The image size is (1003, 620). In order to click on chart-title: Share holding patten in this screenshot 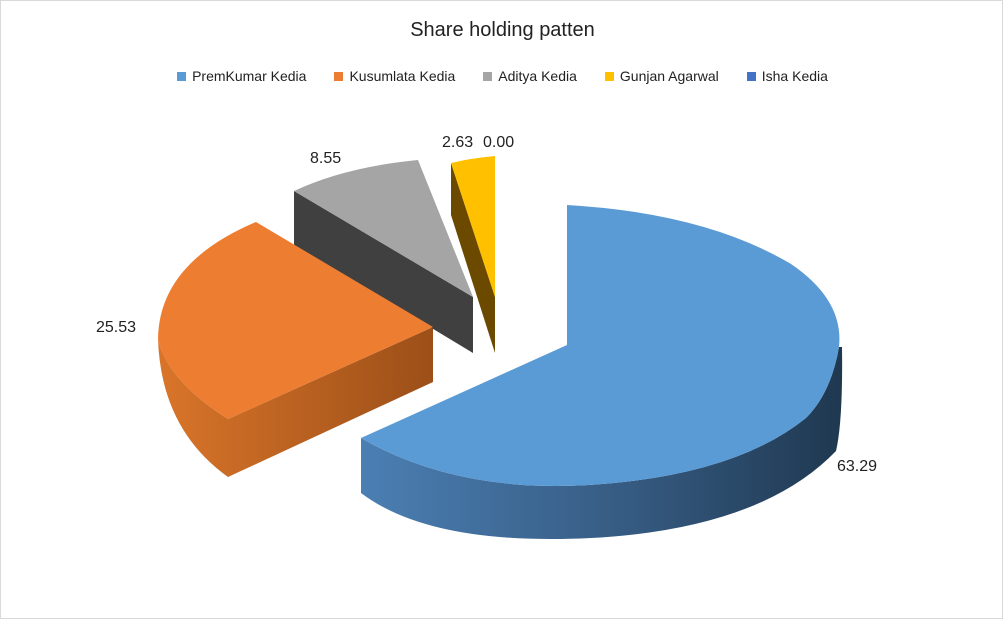, I will do `click(502, 30)`.